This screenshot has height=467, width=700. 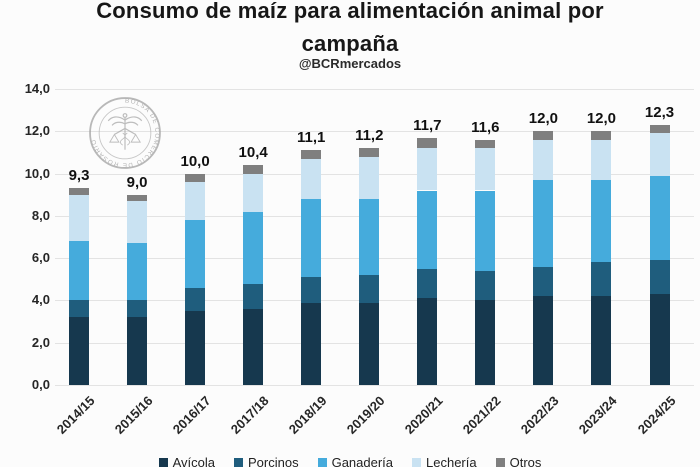 I want to click on legend-item-porcinos: Porcinos, so click(x=266, y=461).